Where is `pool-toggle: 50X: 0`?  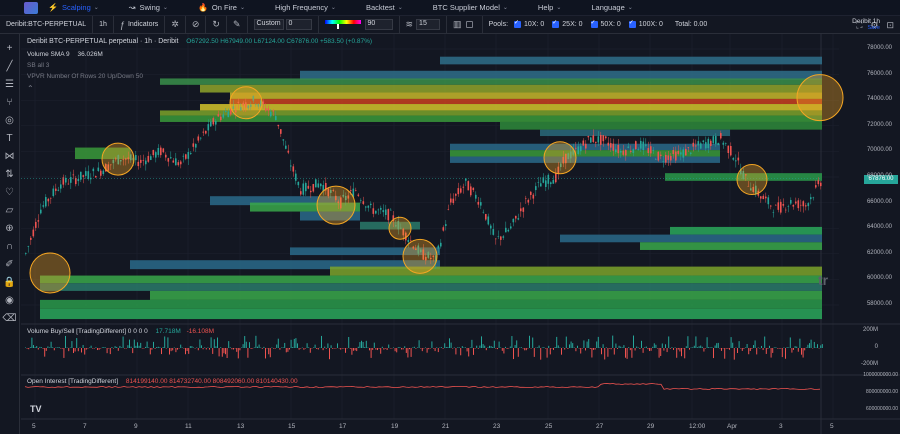 pool-toggle: 50X: 0 is located at coordinates (605, 23).